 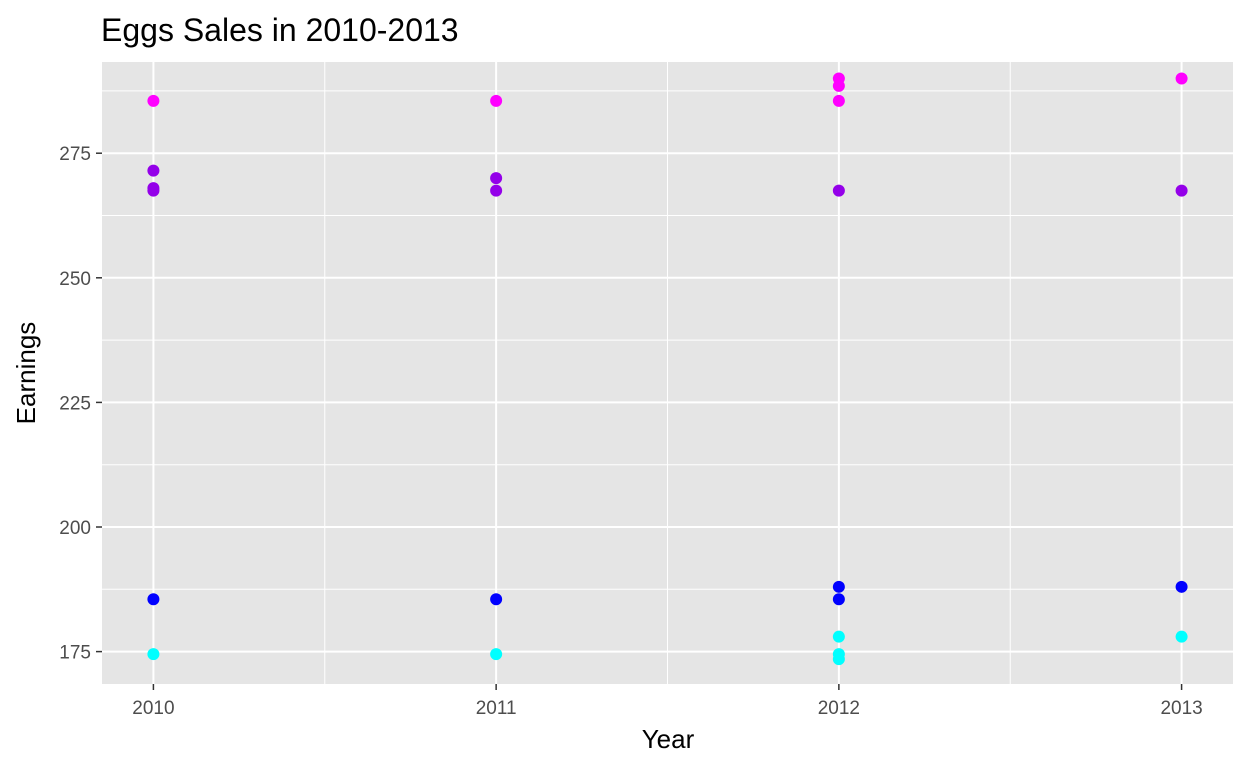 I want to click on y-tick-label: 200, so click(x=75, y=528).